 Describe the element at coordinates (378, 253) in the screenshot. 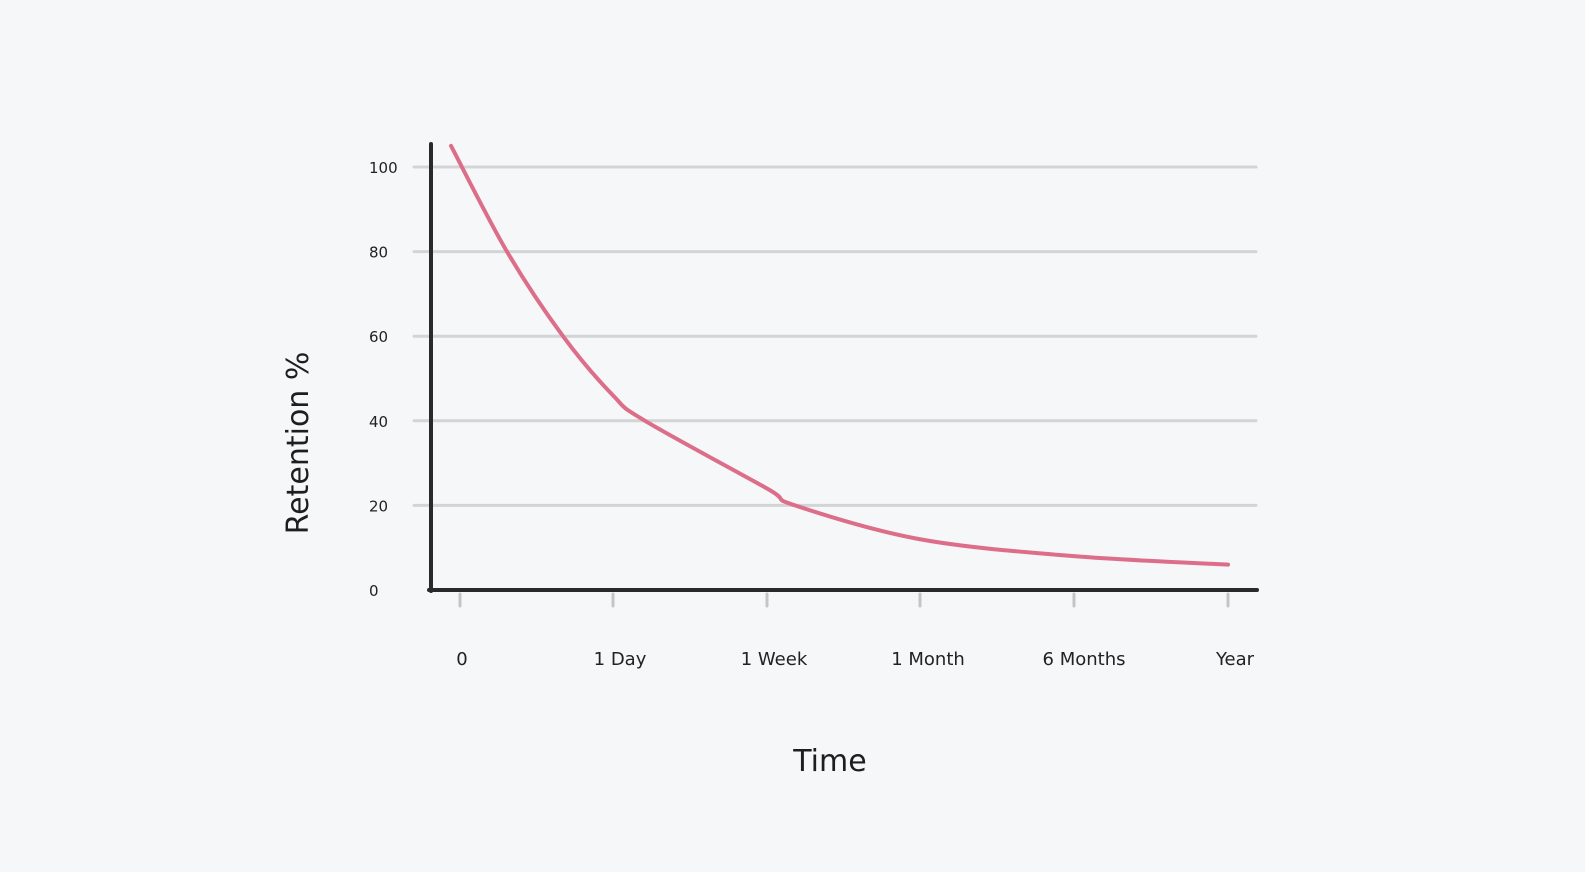

I see `y-tick-label: 80` at that location.